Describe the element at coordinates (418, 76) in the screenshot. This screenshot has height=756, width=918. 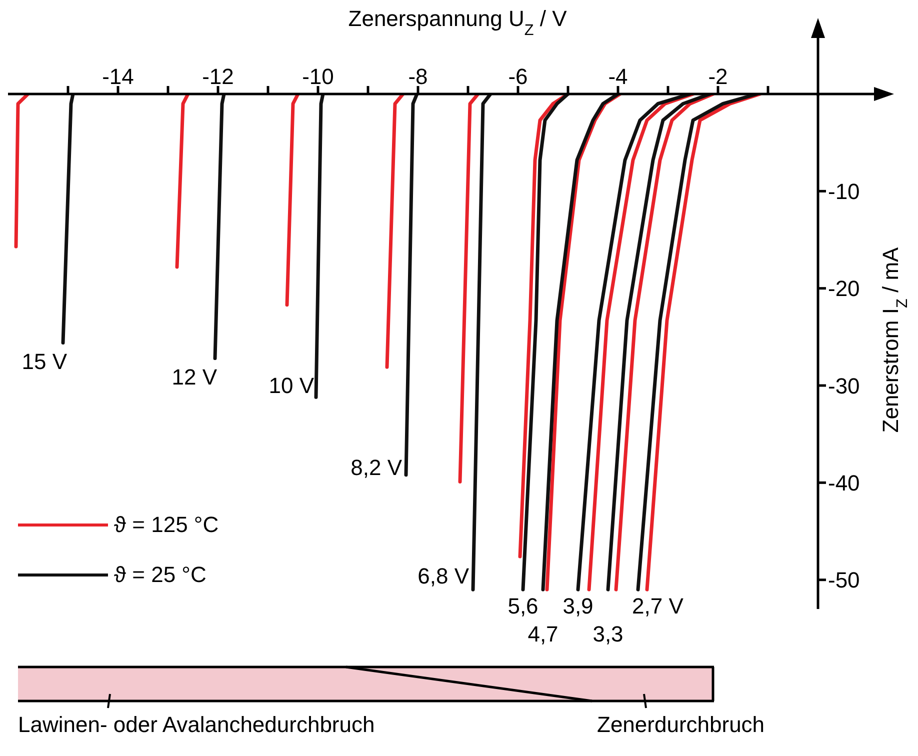
I see `x-tick-label: -8` at that location.